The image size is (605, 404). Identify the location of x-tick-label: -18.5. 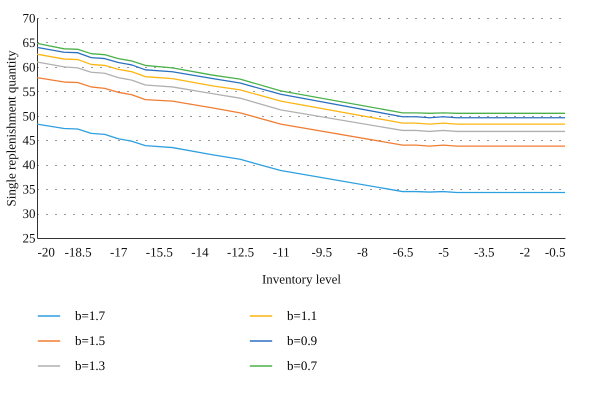
(78, 252).